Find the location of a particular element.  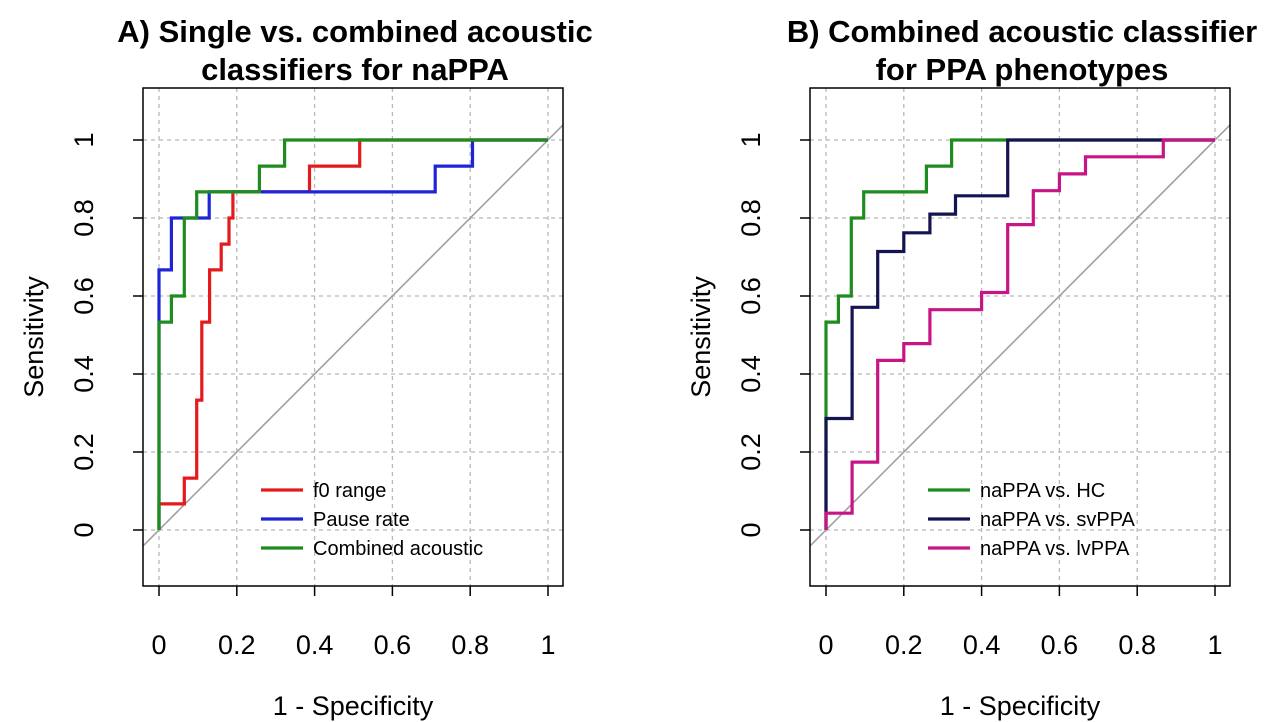

chart-title-line-1: A) Single vs. combined acoustic is located at coordinates (354, 31).